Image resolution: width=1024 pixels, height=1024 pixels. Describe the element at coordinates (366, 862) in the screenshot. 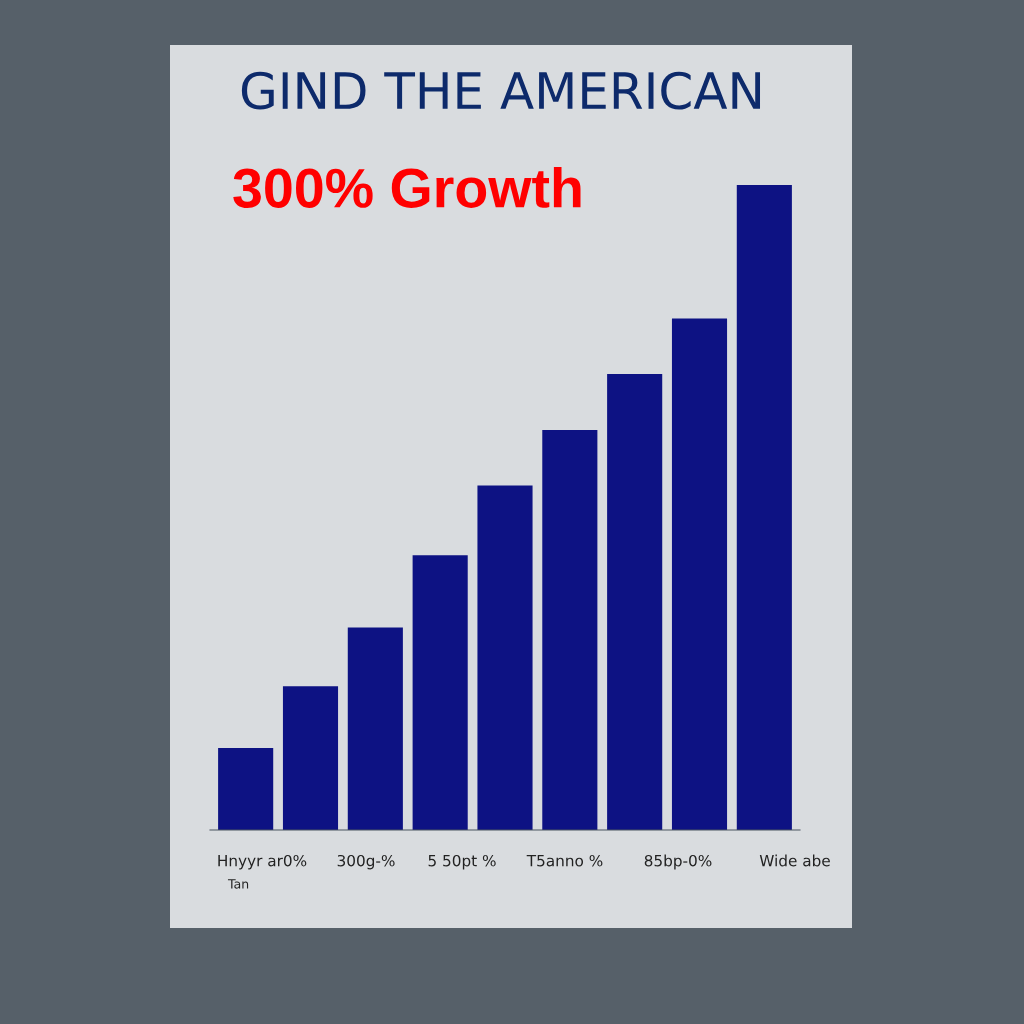

I see `text: 300g-%` at that location.